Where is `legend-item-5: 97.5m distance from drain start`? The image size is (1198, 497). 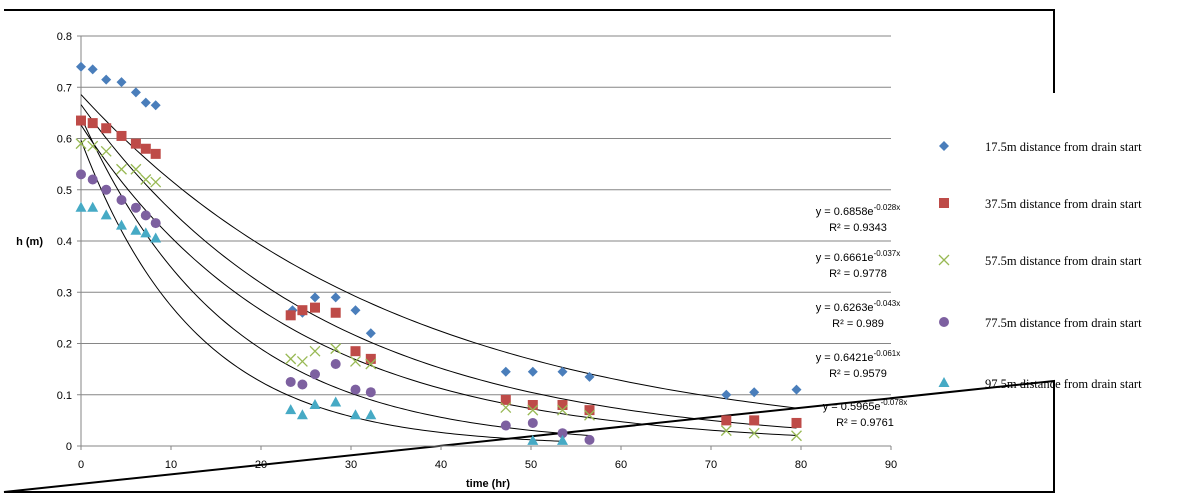
legend-item-5: 97.5m distance from drain start is located at coordinates (1040, 384).